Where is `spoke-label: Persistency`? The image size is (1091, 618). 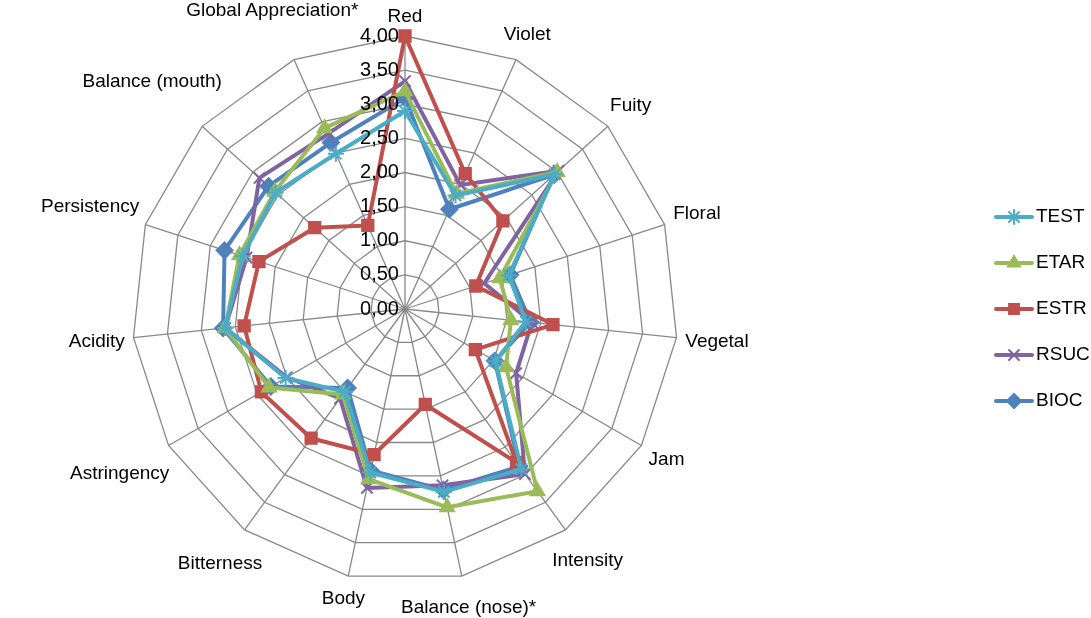
spoke-label: Persistency is located at coordinates (90, 205).